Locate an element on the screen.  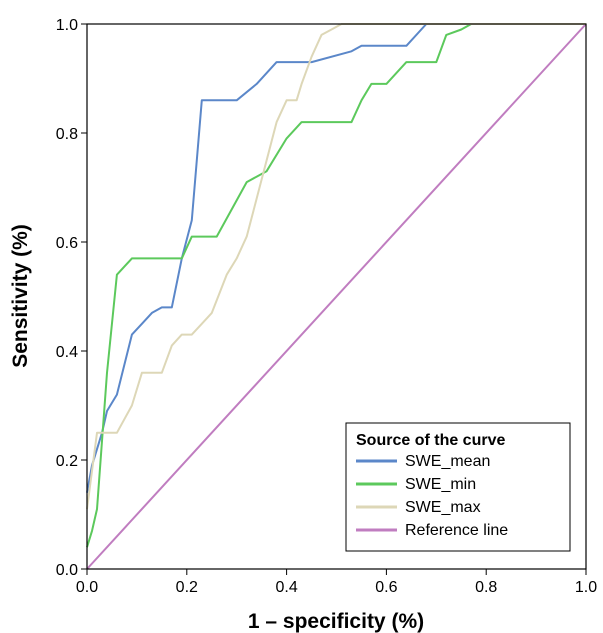
legend-label-swe-mean: SWE_mean is located at coordinates (447, 461).